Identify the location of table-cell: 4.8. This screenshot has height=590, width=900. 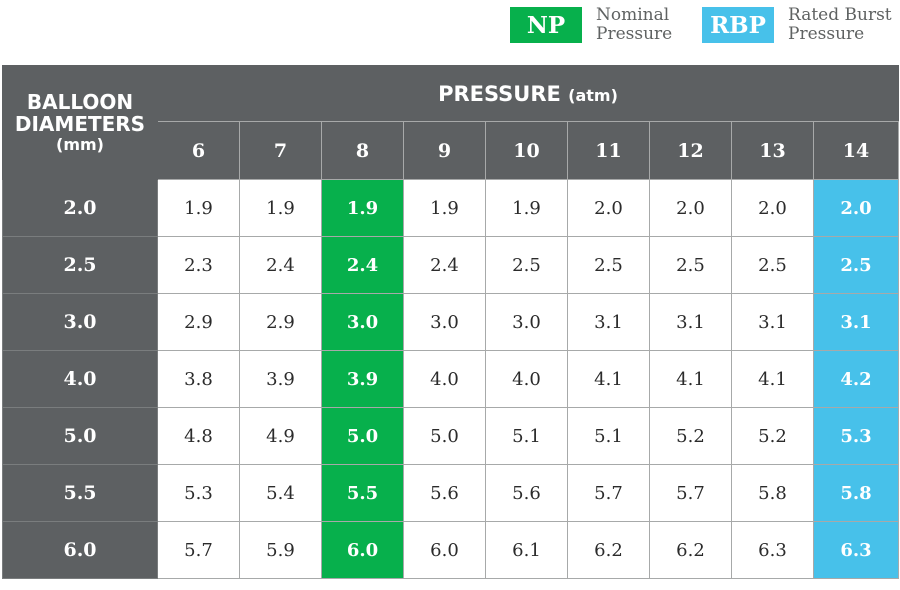
(198, 436).